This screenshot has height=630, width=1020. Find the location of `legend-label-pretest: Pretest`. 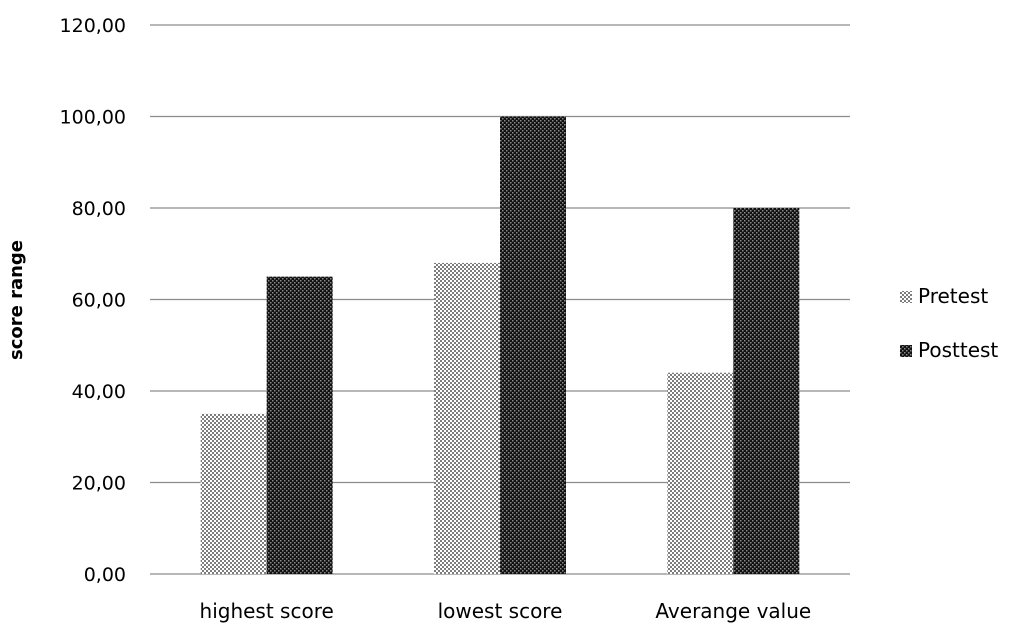

legend-label-pretest: Pretest is located at coordinates (953, 296).